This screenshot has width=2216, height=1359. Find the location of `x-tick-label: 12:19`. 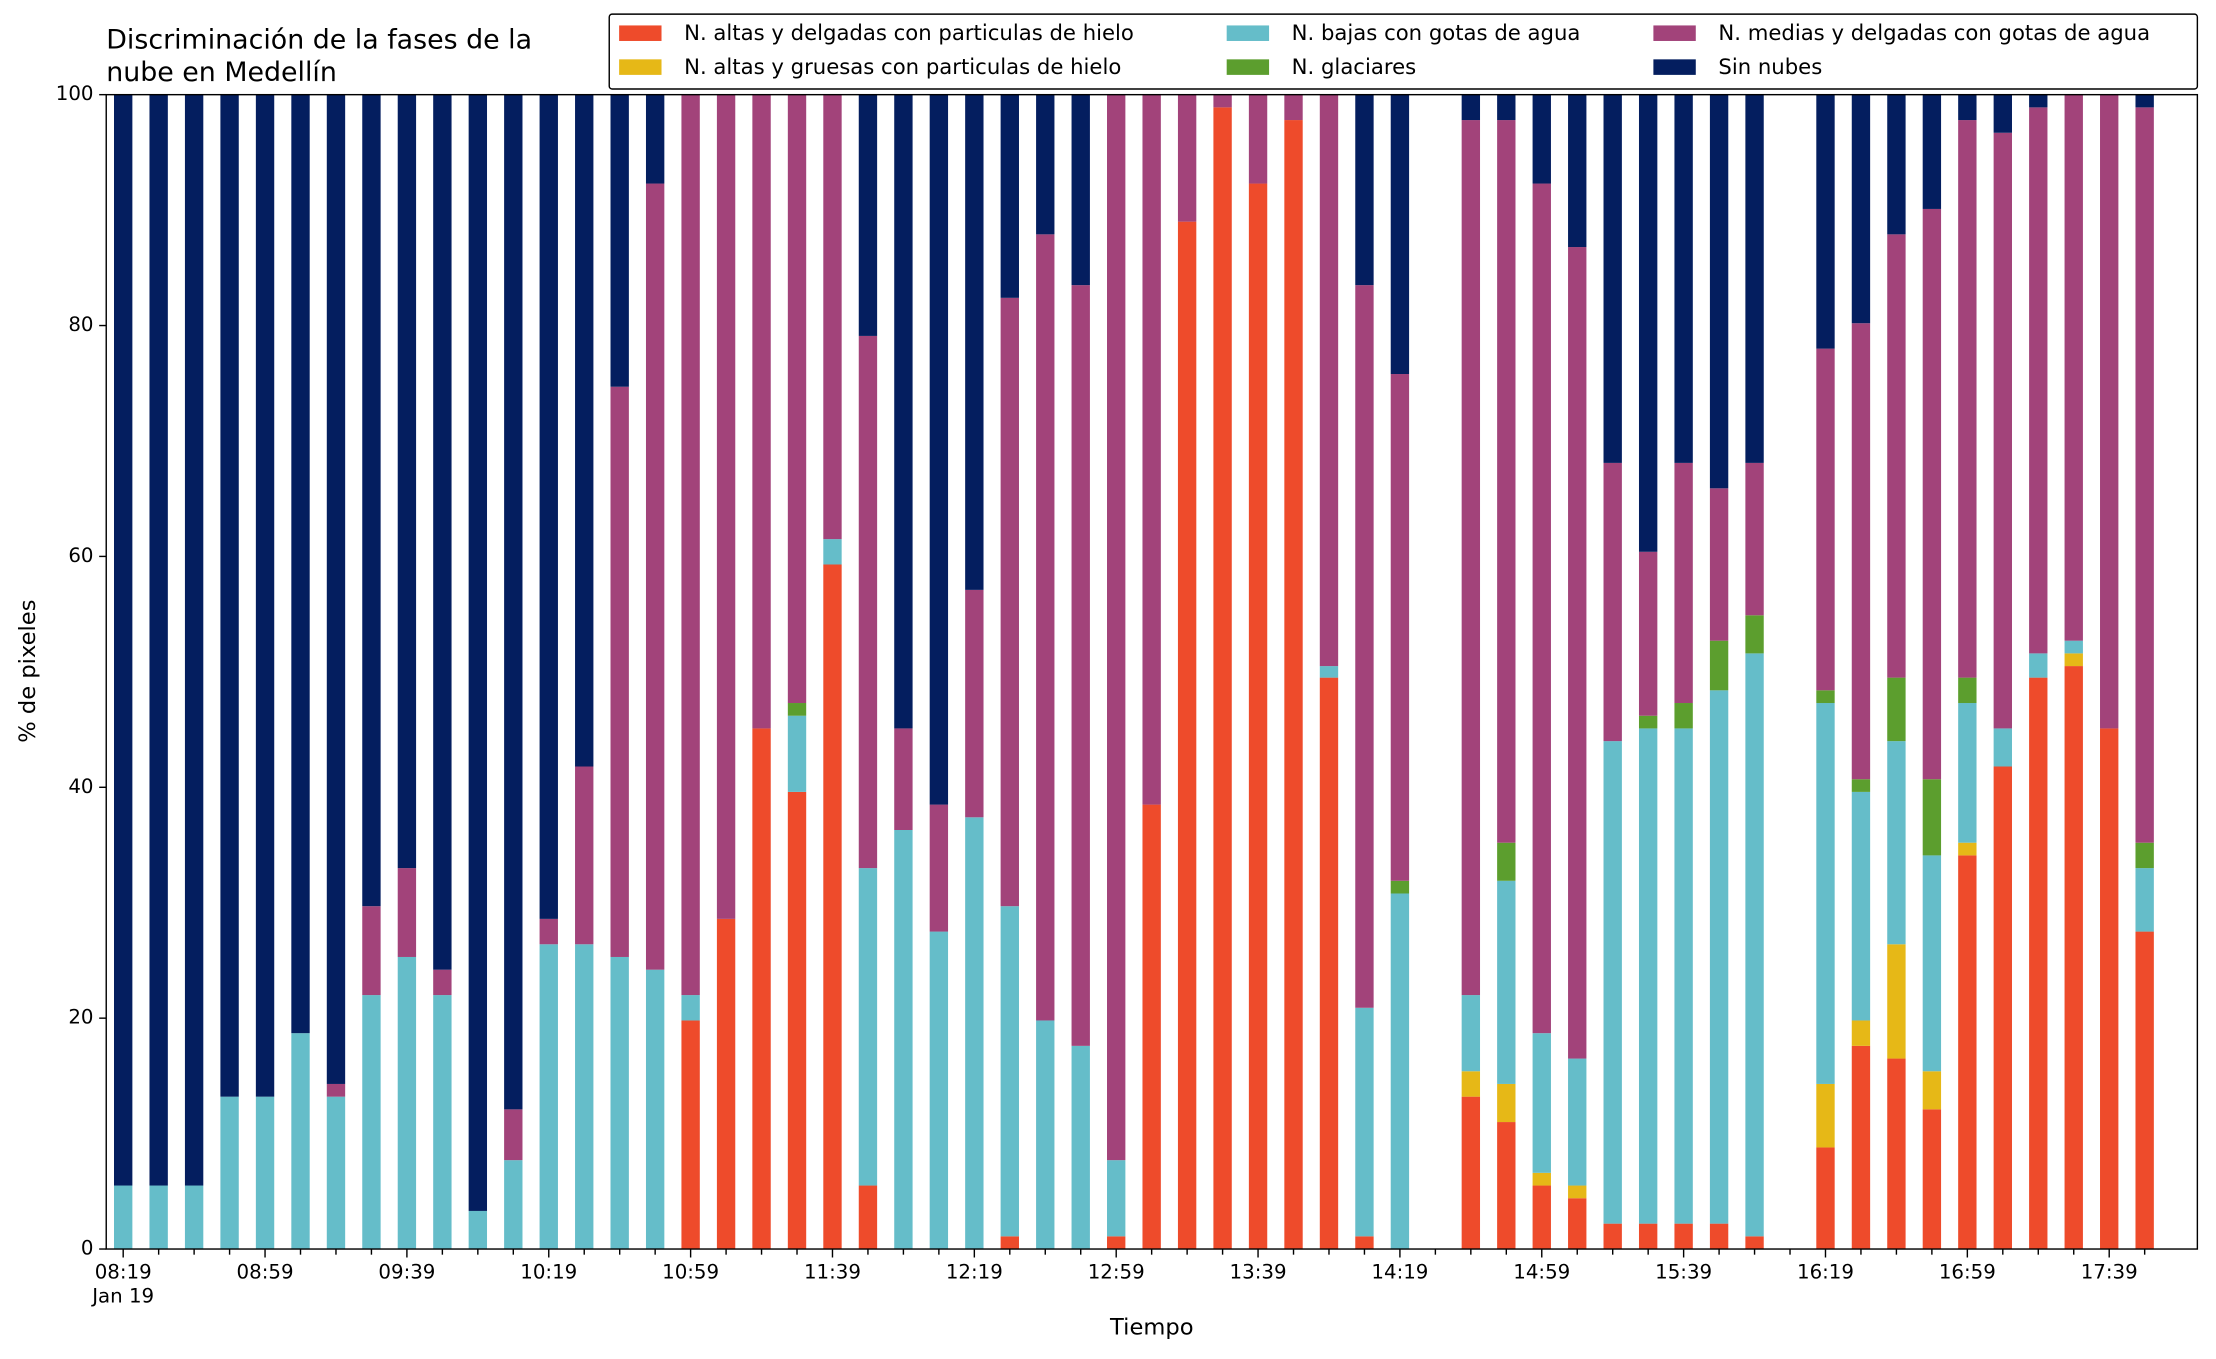

x-tick-label: 12:19 is located at coordinates (974, 1272).